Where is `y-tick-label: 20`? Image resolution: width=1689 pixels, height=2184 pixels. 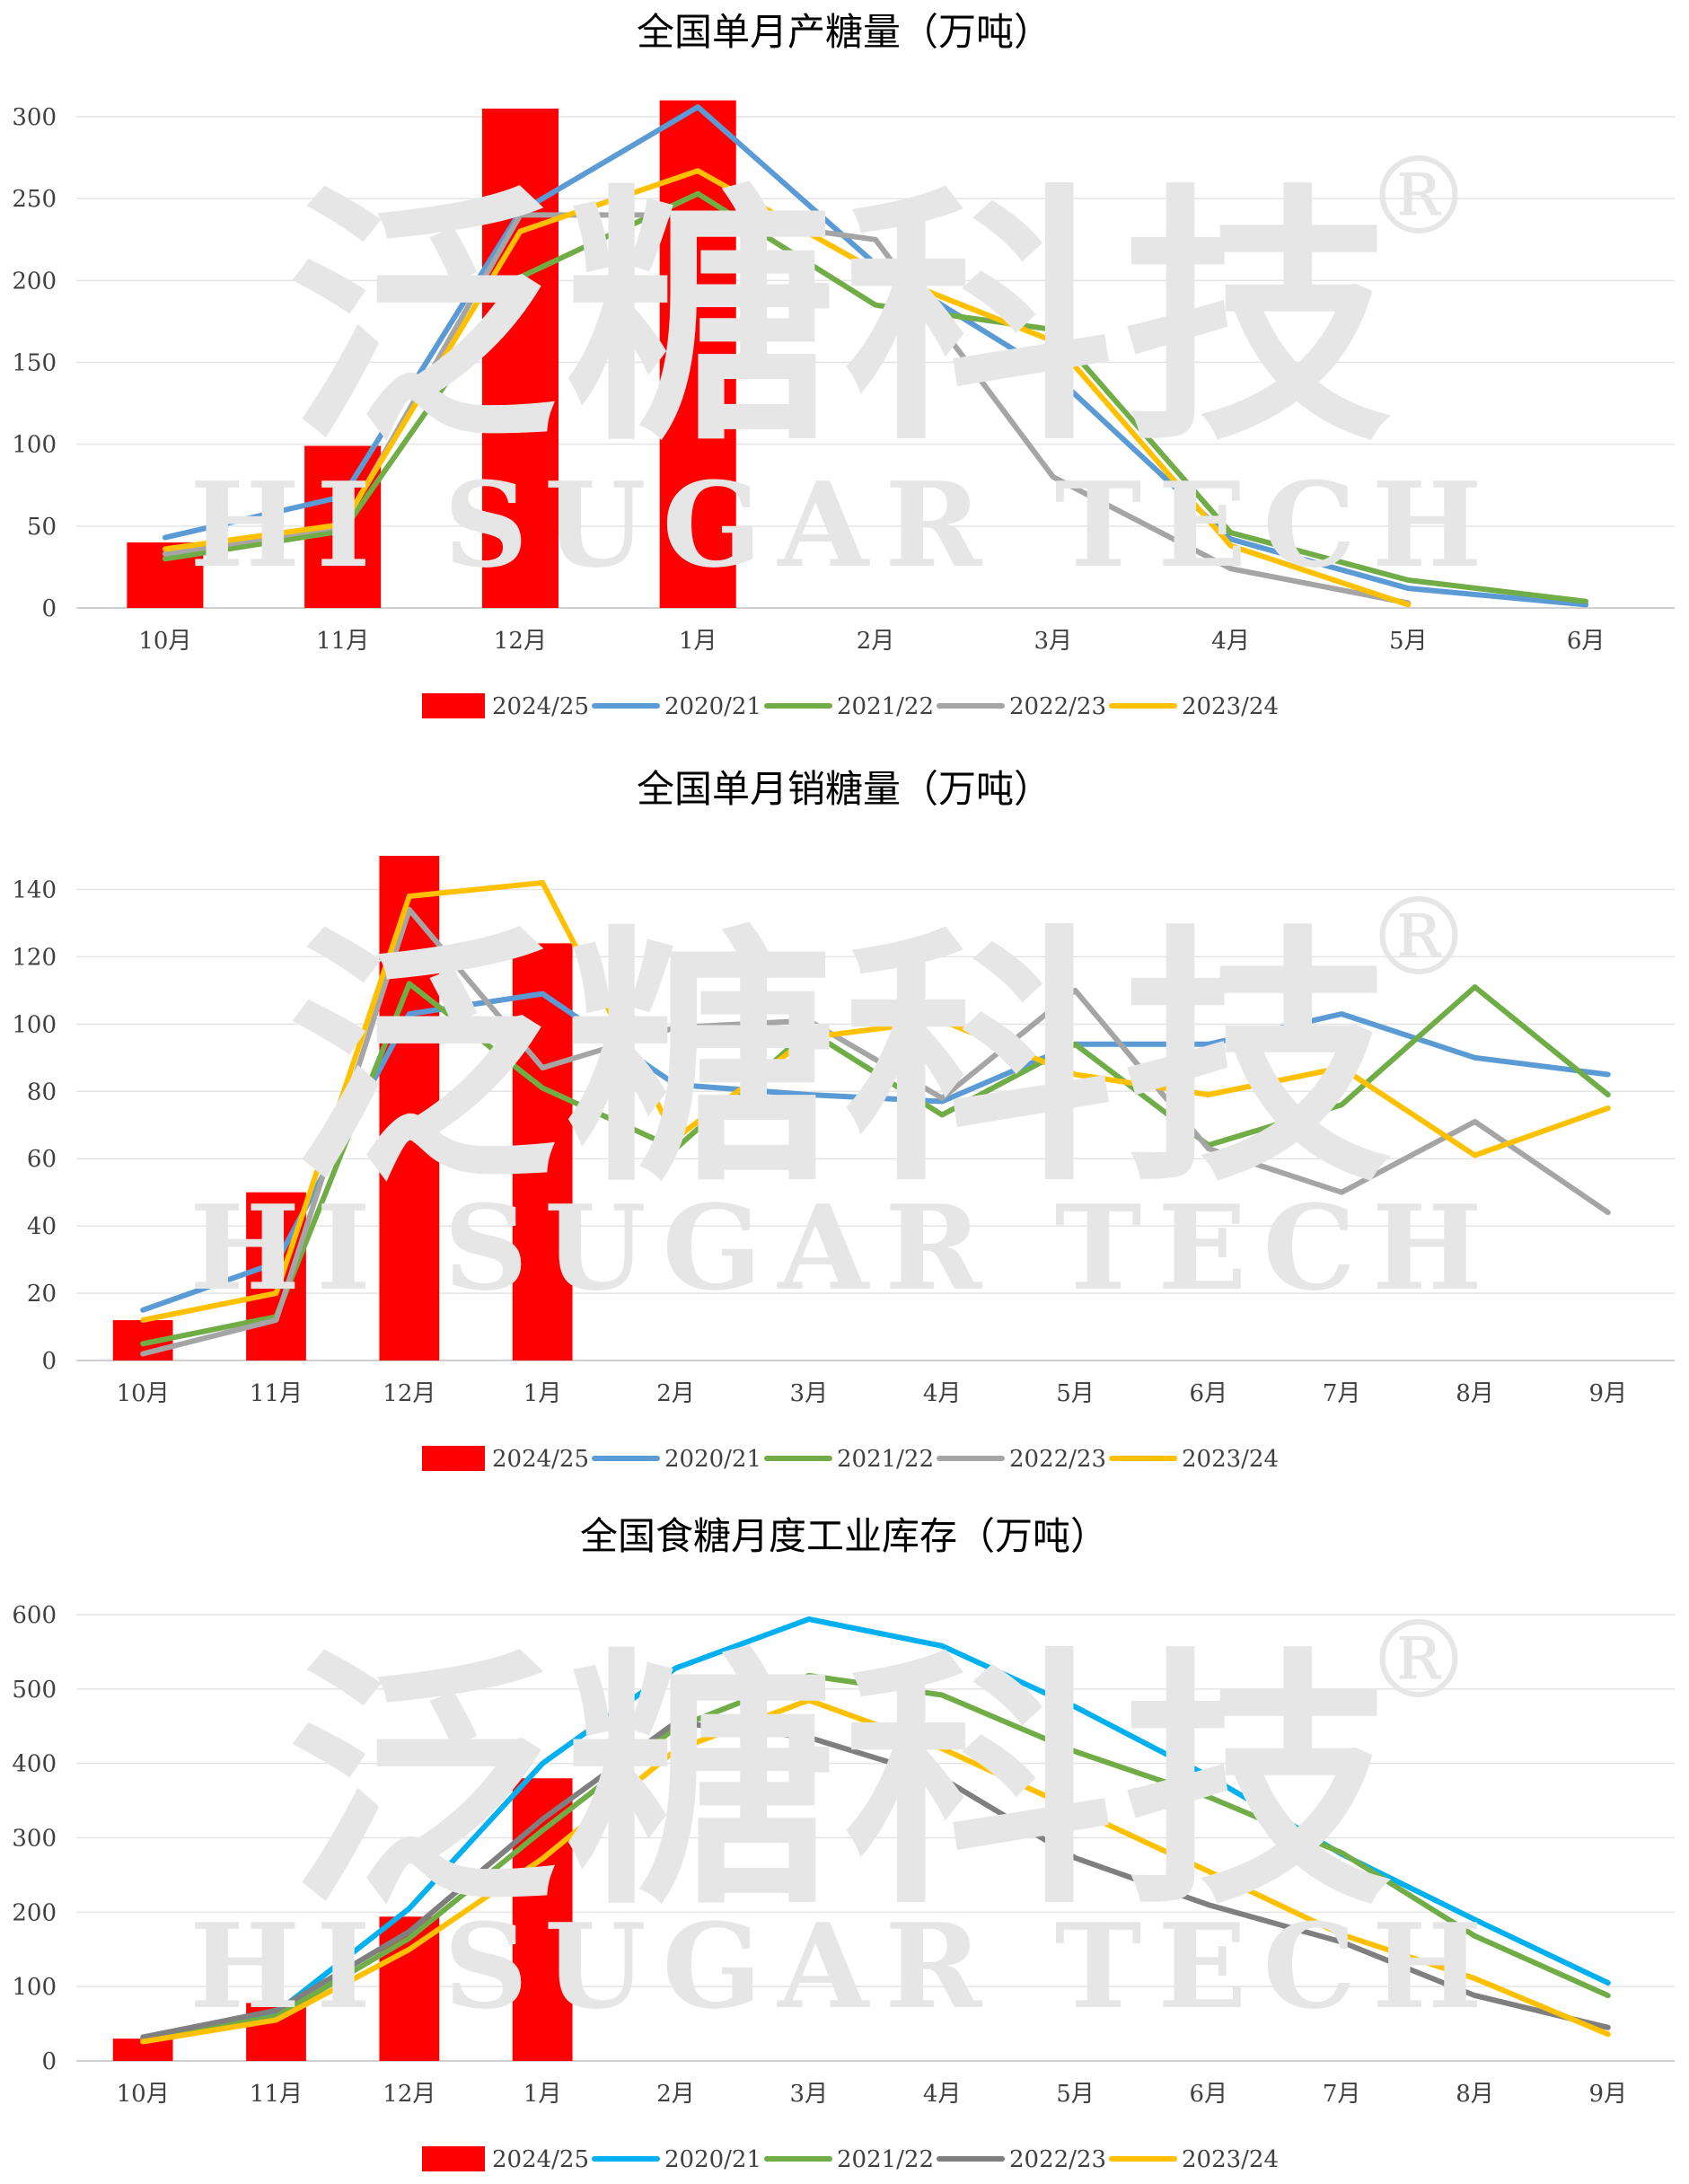 y-tick-label: 20 is located at coordinates (42, 1294).